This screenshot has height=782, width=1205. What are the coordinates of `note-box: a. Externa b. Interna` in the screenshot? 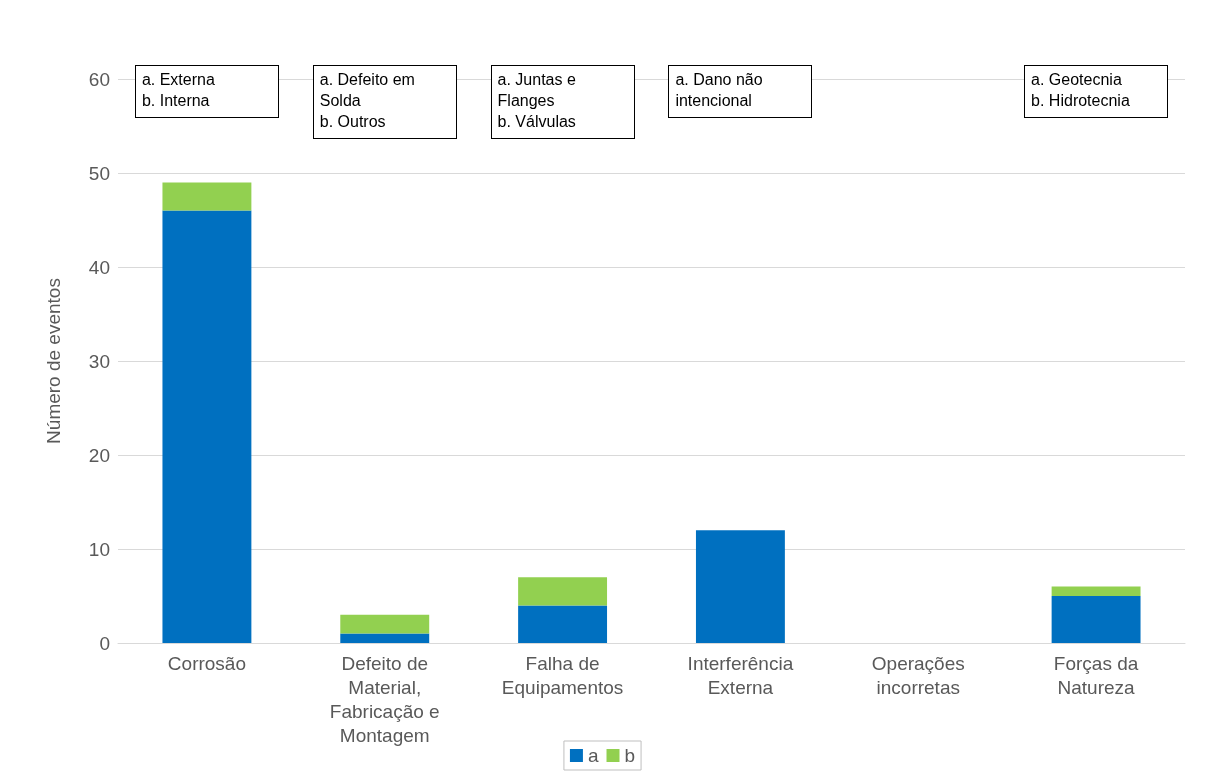 It's located at (206, 91).